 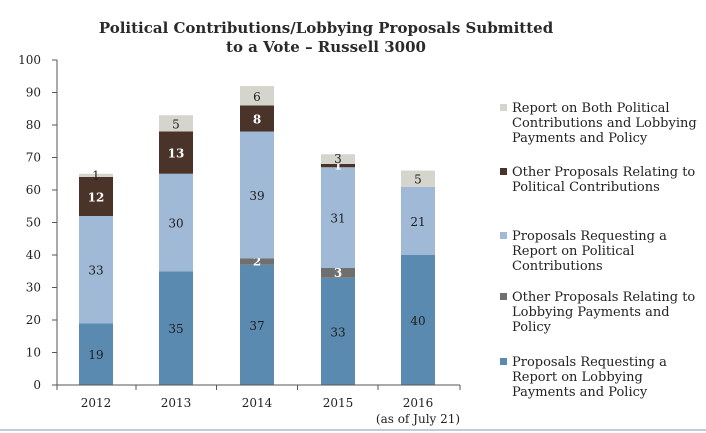 What do you see at coordinates (604, 123) in the screenshot?
I see `legend-entry-text: Contributions and Lobbying` at bounding box center [604, 123].